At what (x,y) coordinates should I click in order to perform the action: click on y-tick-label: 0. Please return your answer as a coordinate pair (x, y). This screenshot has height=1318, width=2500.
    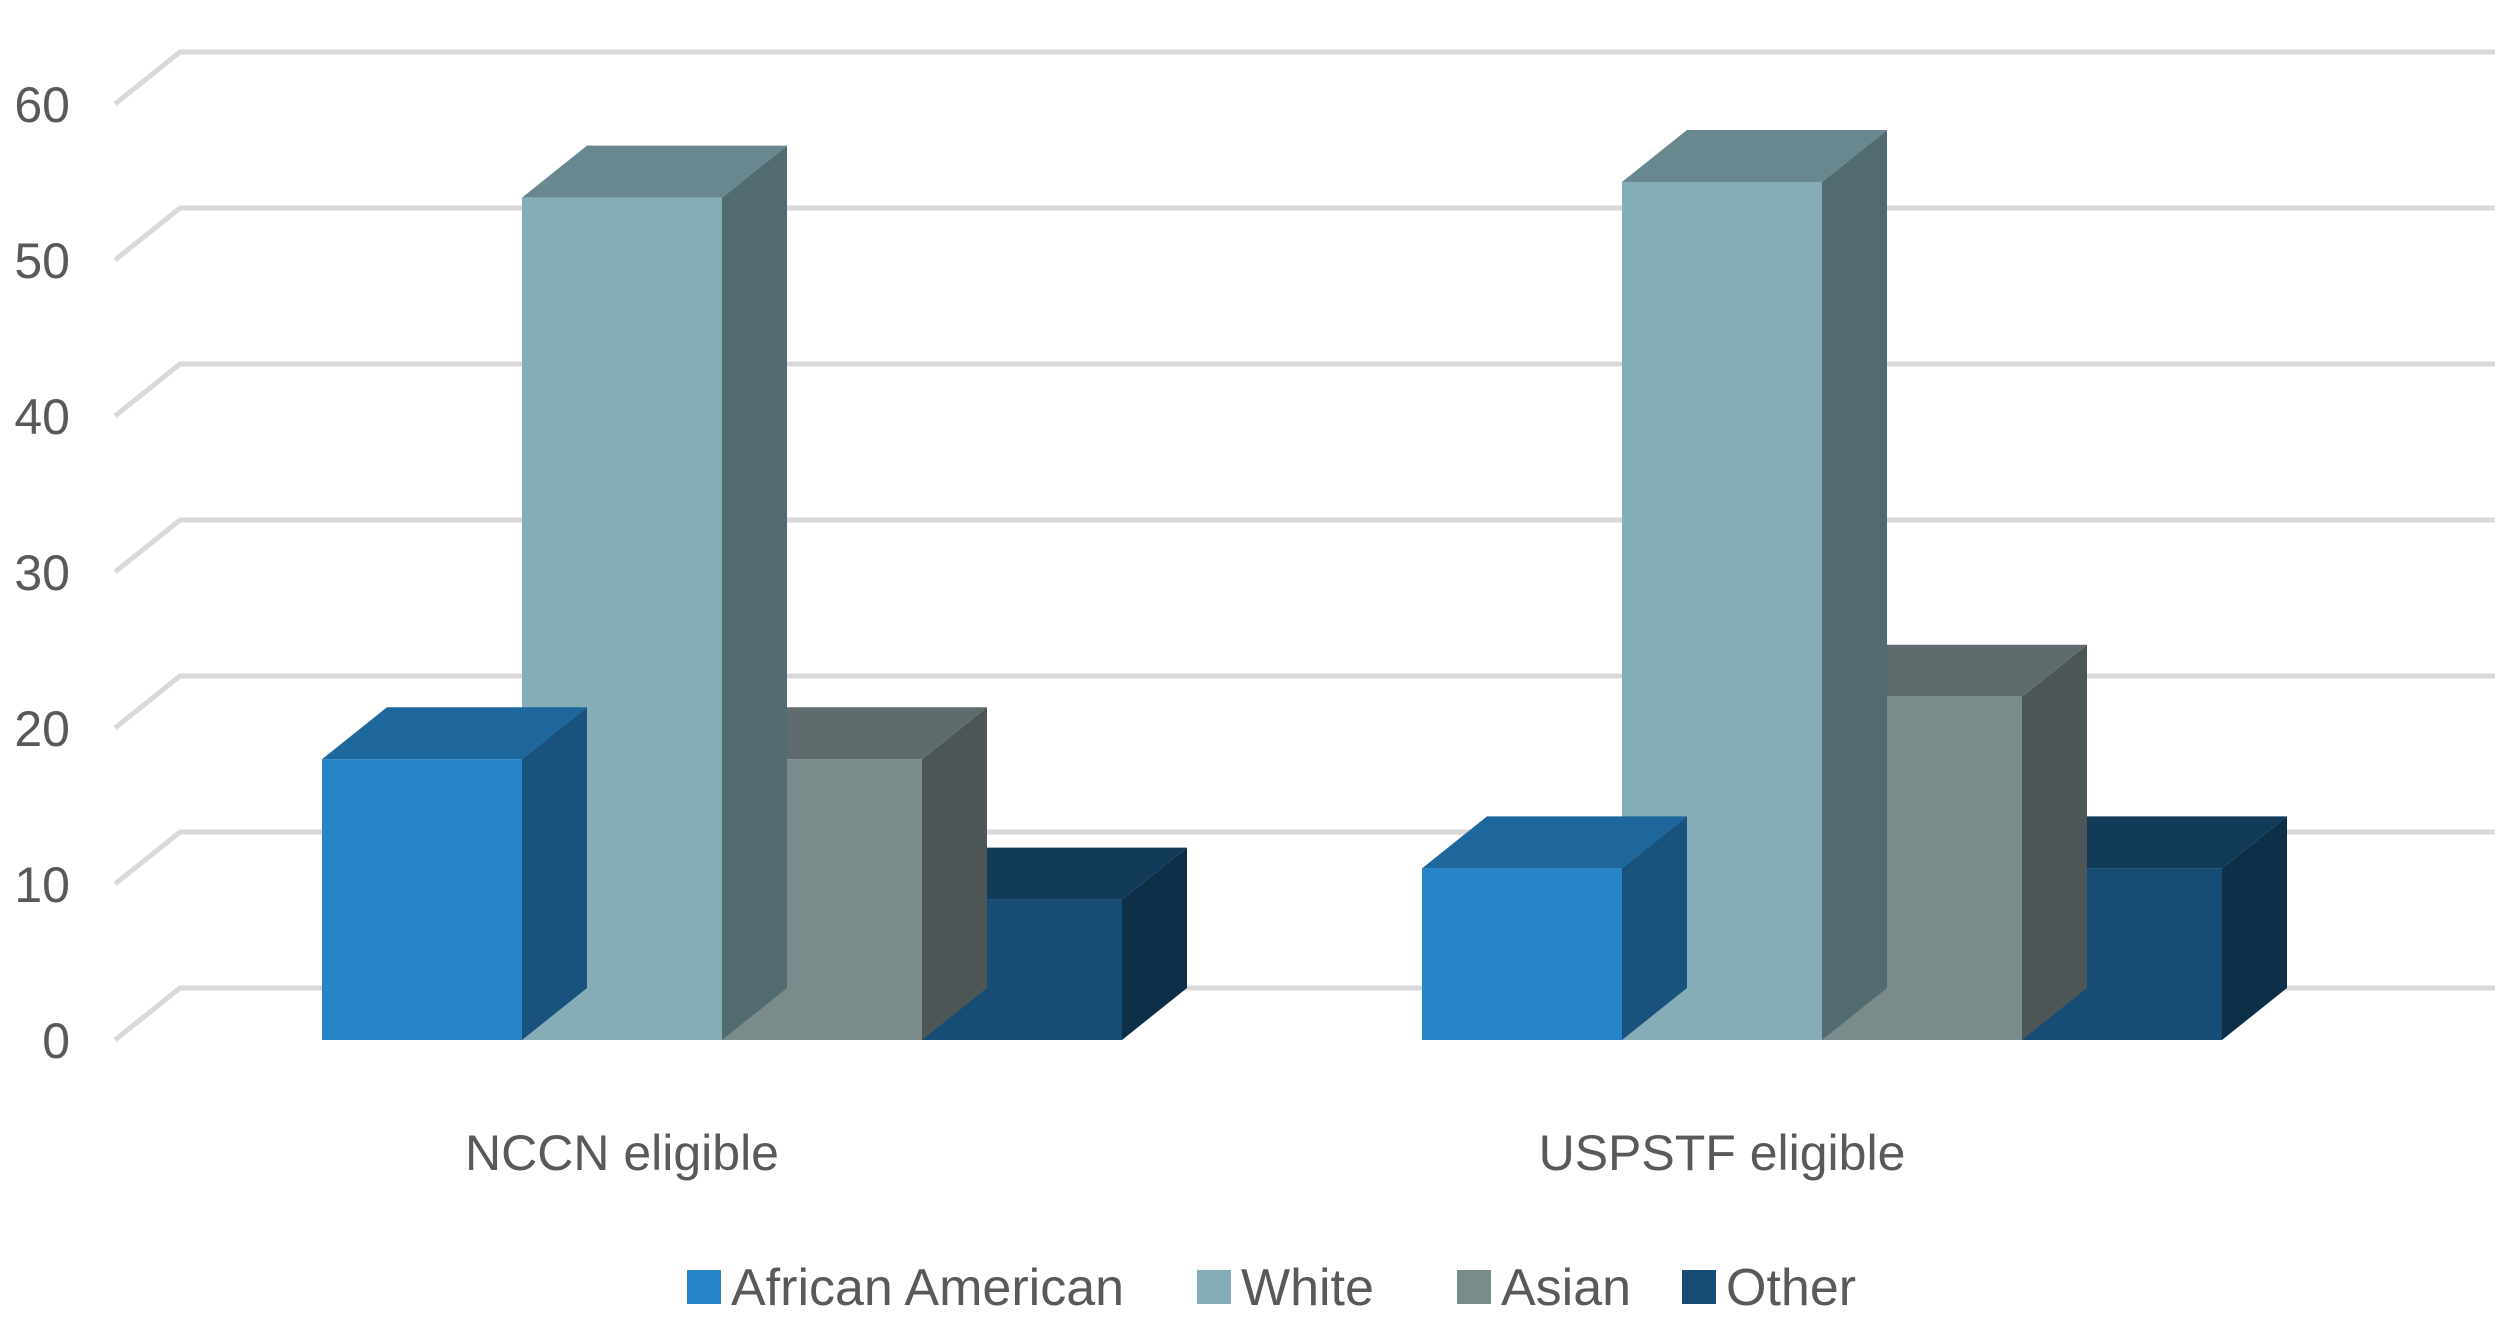
    Looking at the image, I should click on (56, 1041).